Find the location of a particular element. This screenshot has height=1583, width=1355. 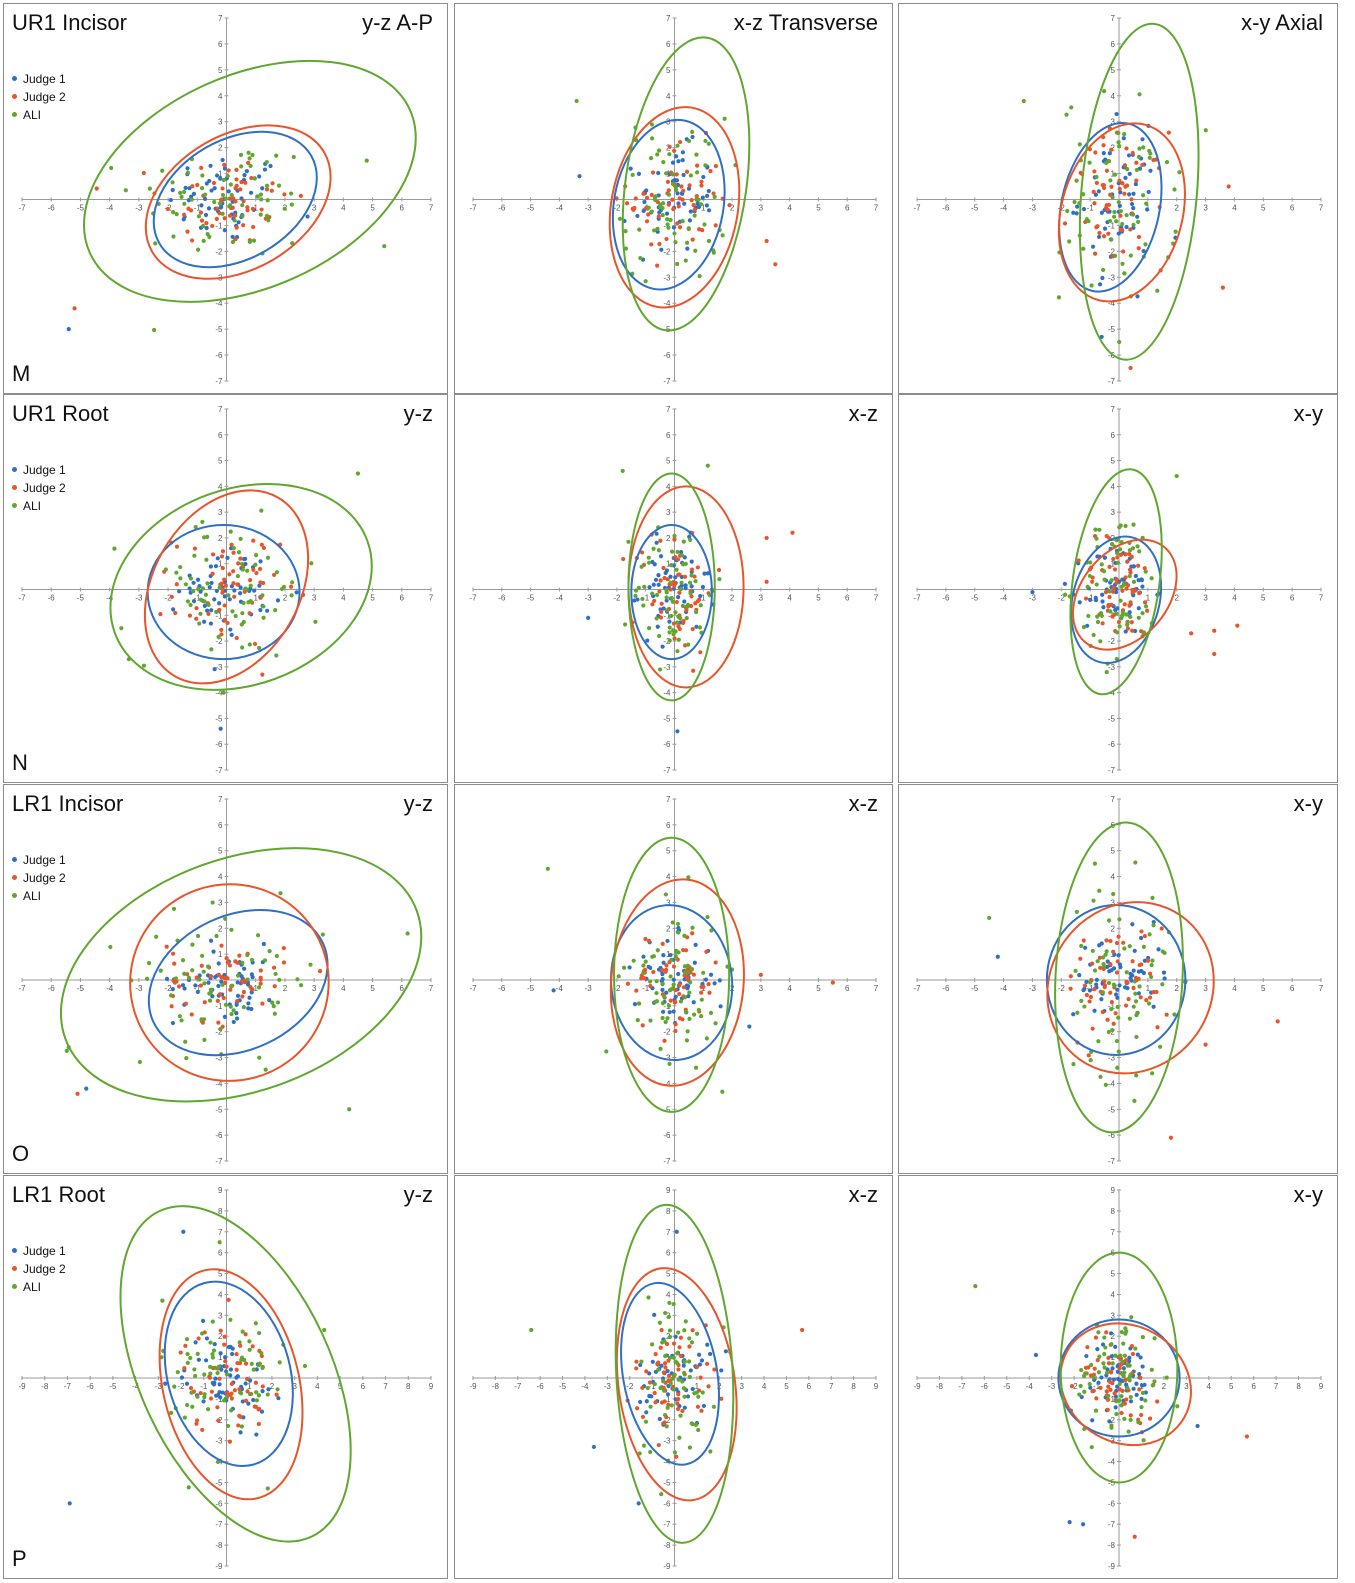

x-tick-label: -5 is located at coordinates (81, 208).